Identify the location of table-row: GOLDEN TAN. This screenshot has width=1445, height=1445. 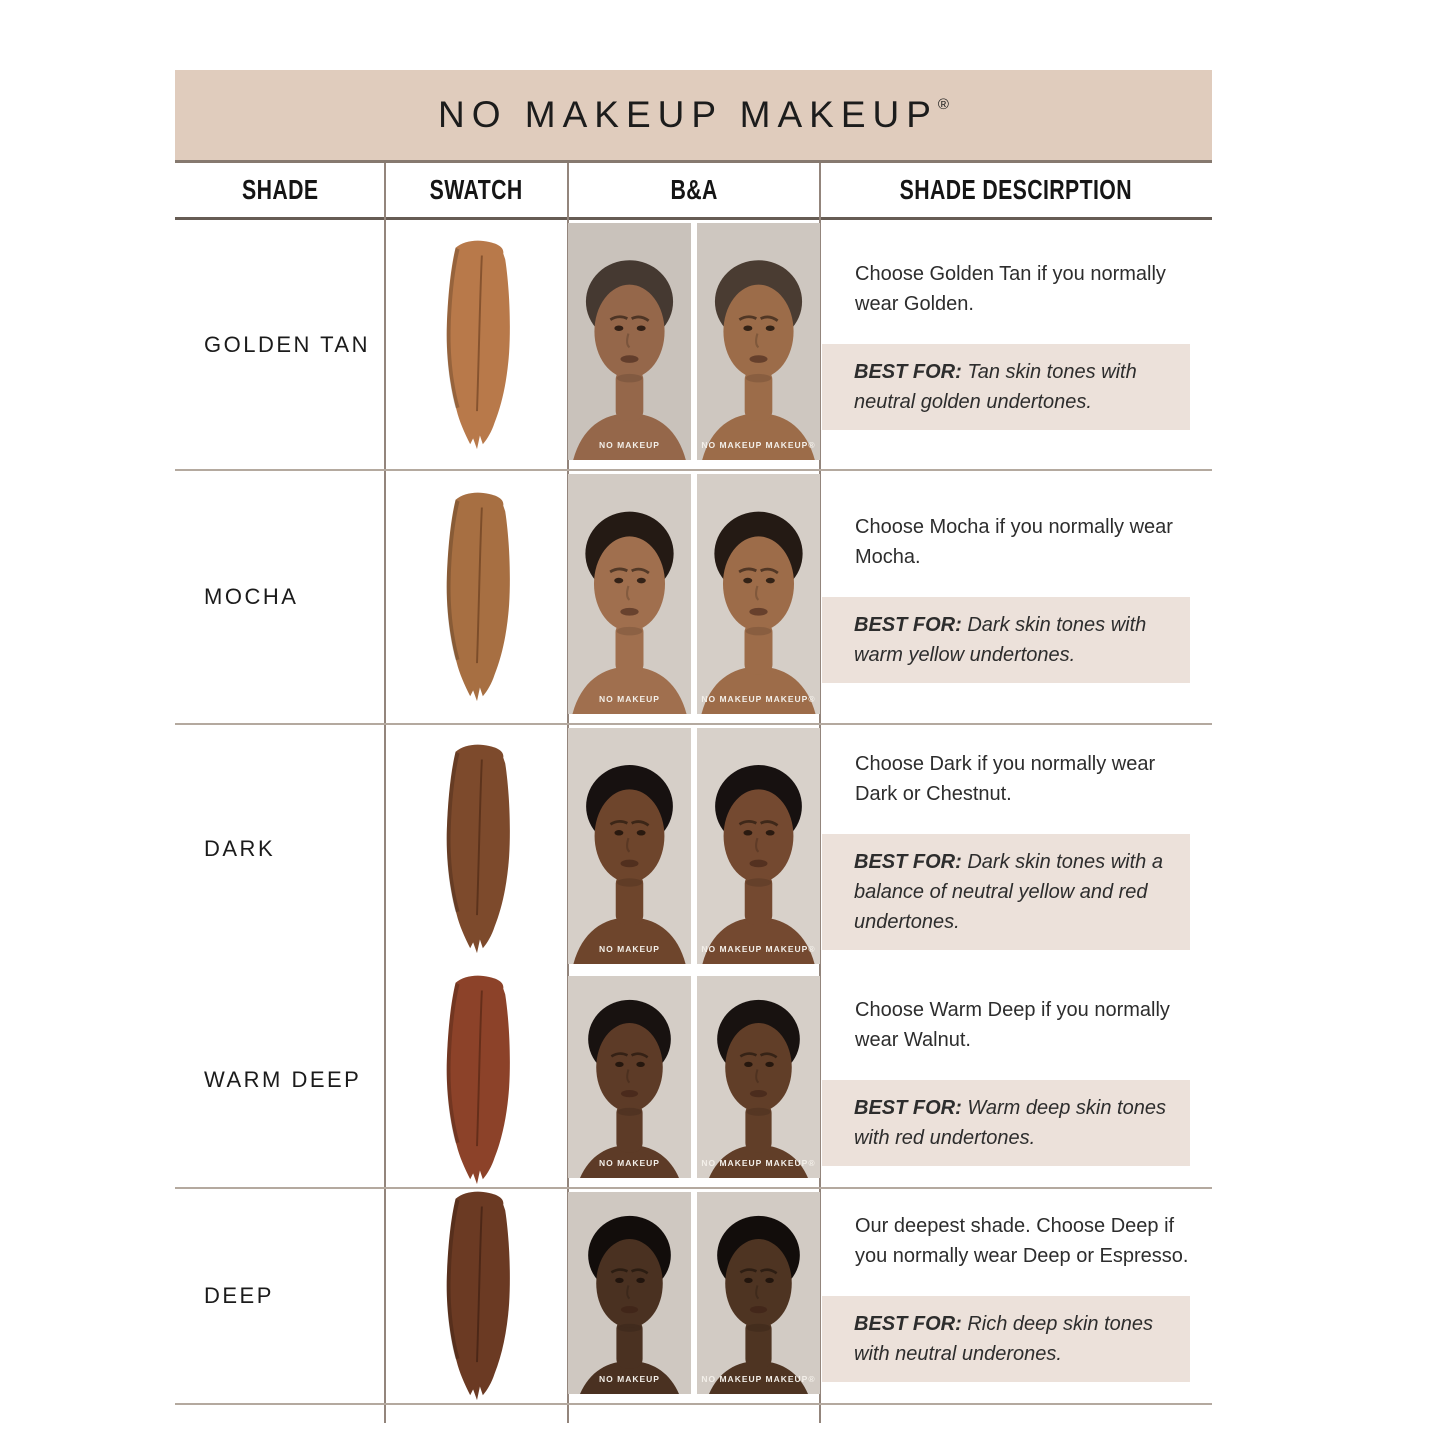
(693, 345).